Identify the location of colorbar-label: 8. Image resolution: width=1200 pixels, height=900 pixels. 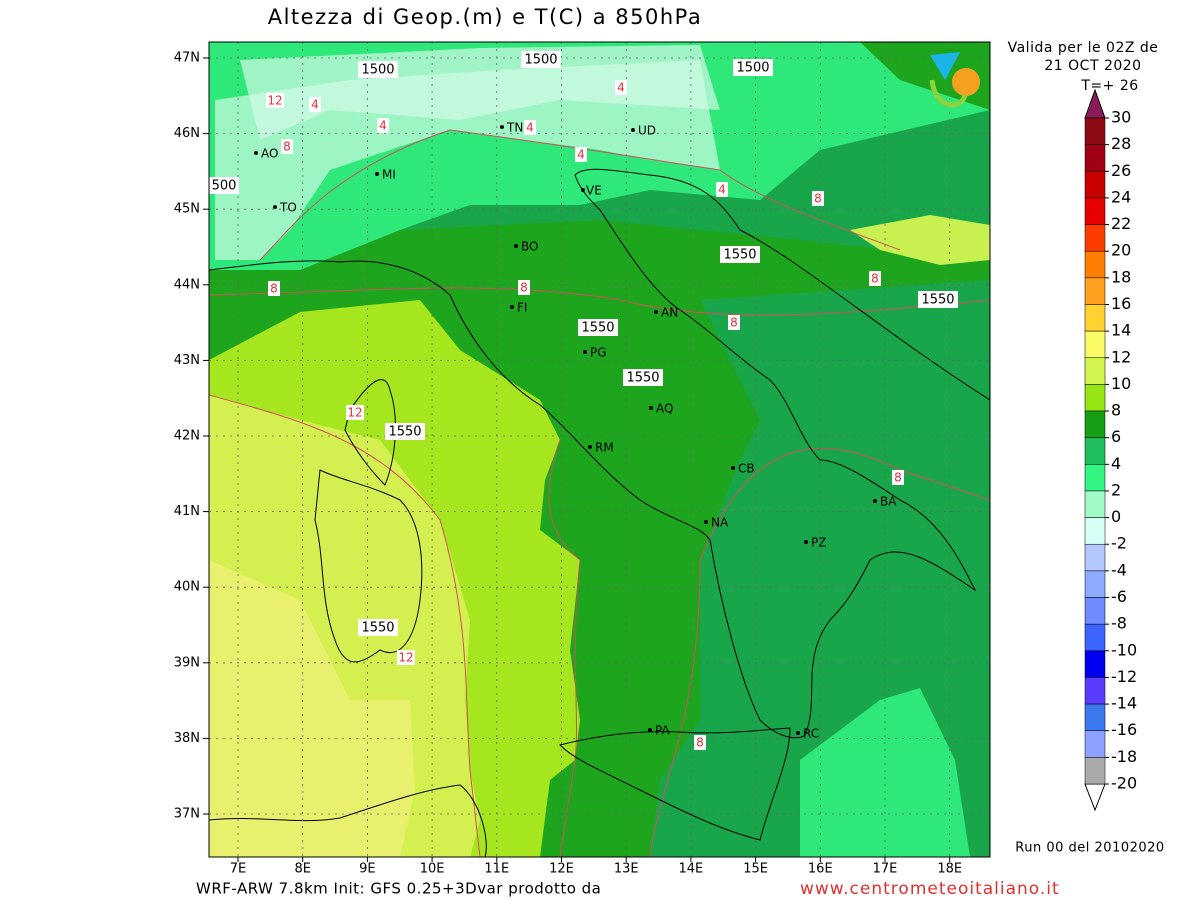
(1116, 410).